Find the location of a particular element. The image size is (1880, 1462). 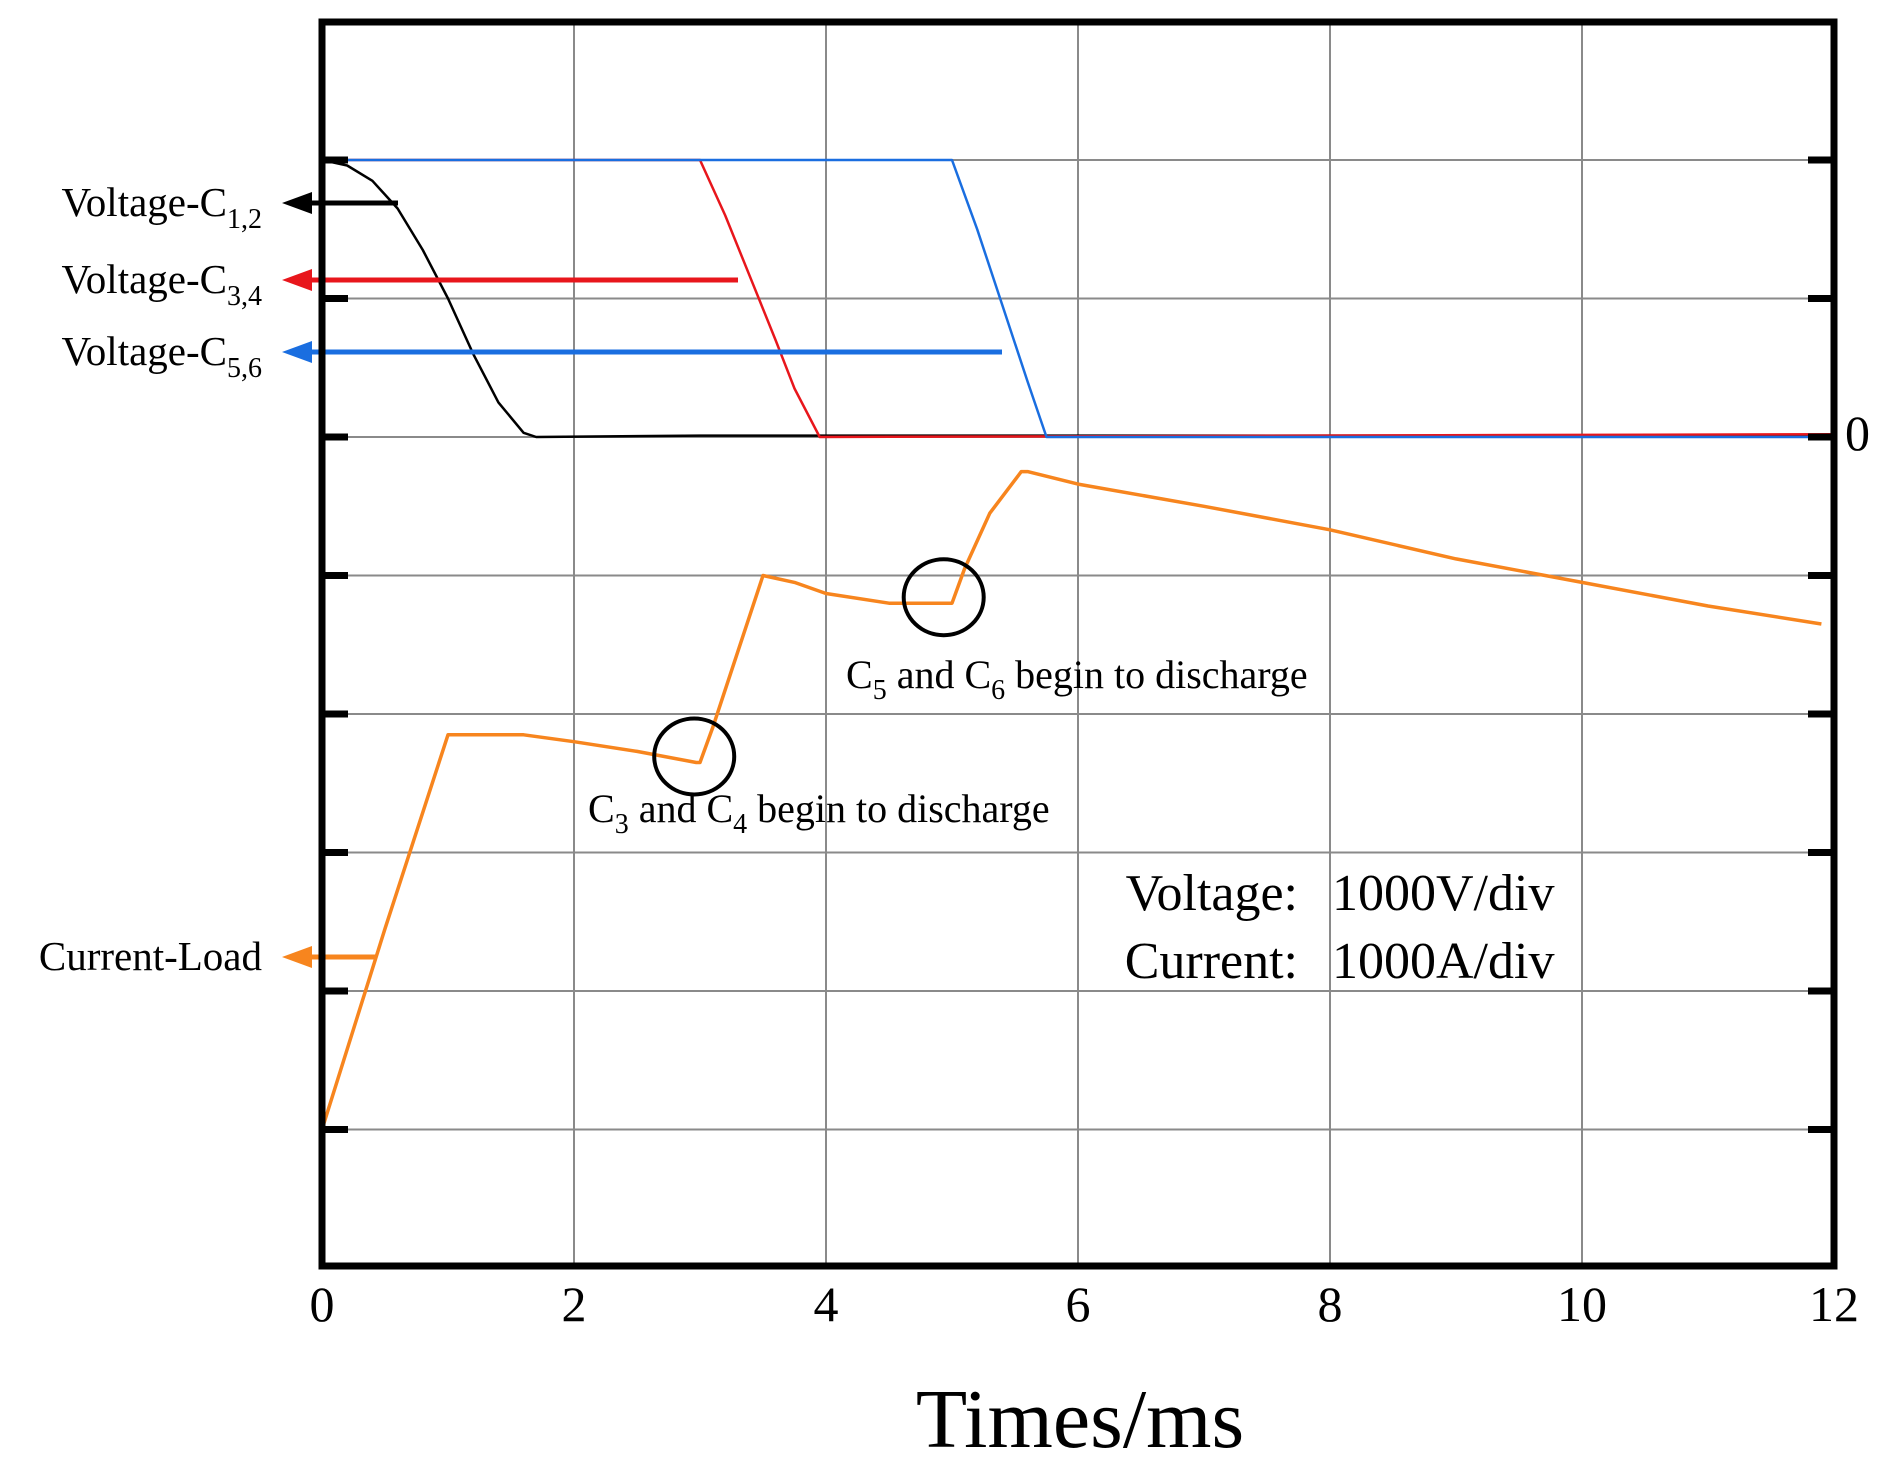

x-tick-label: 8 is located at coordinates (1330, 1304).